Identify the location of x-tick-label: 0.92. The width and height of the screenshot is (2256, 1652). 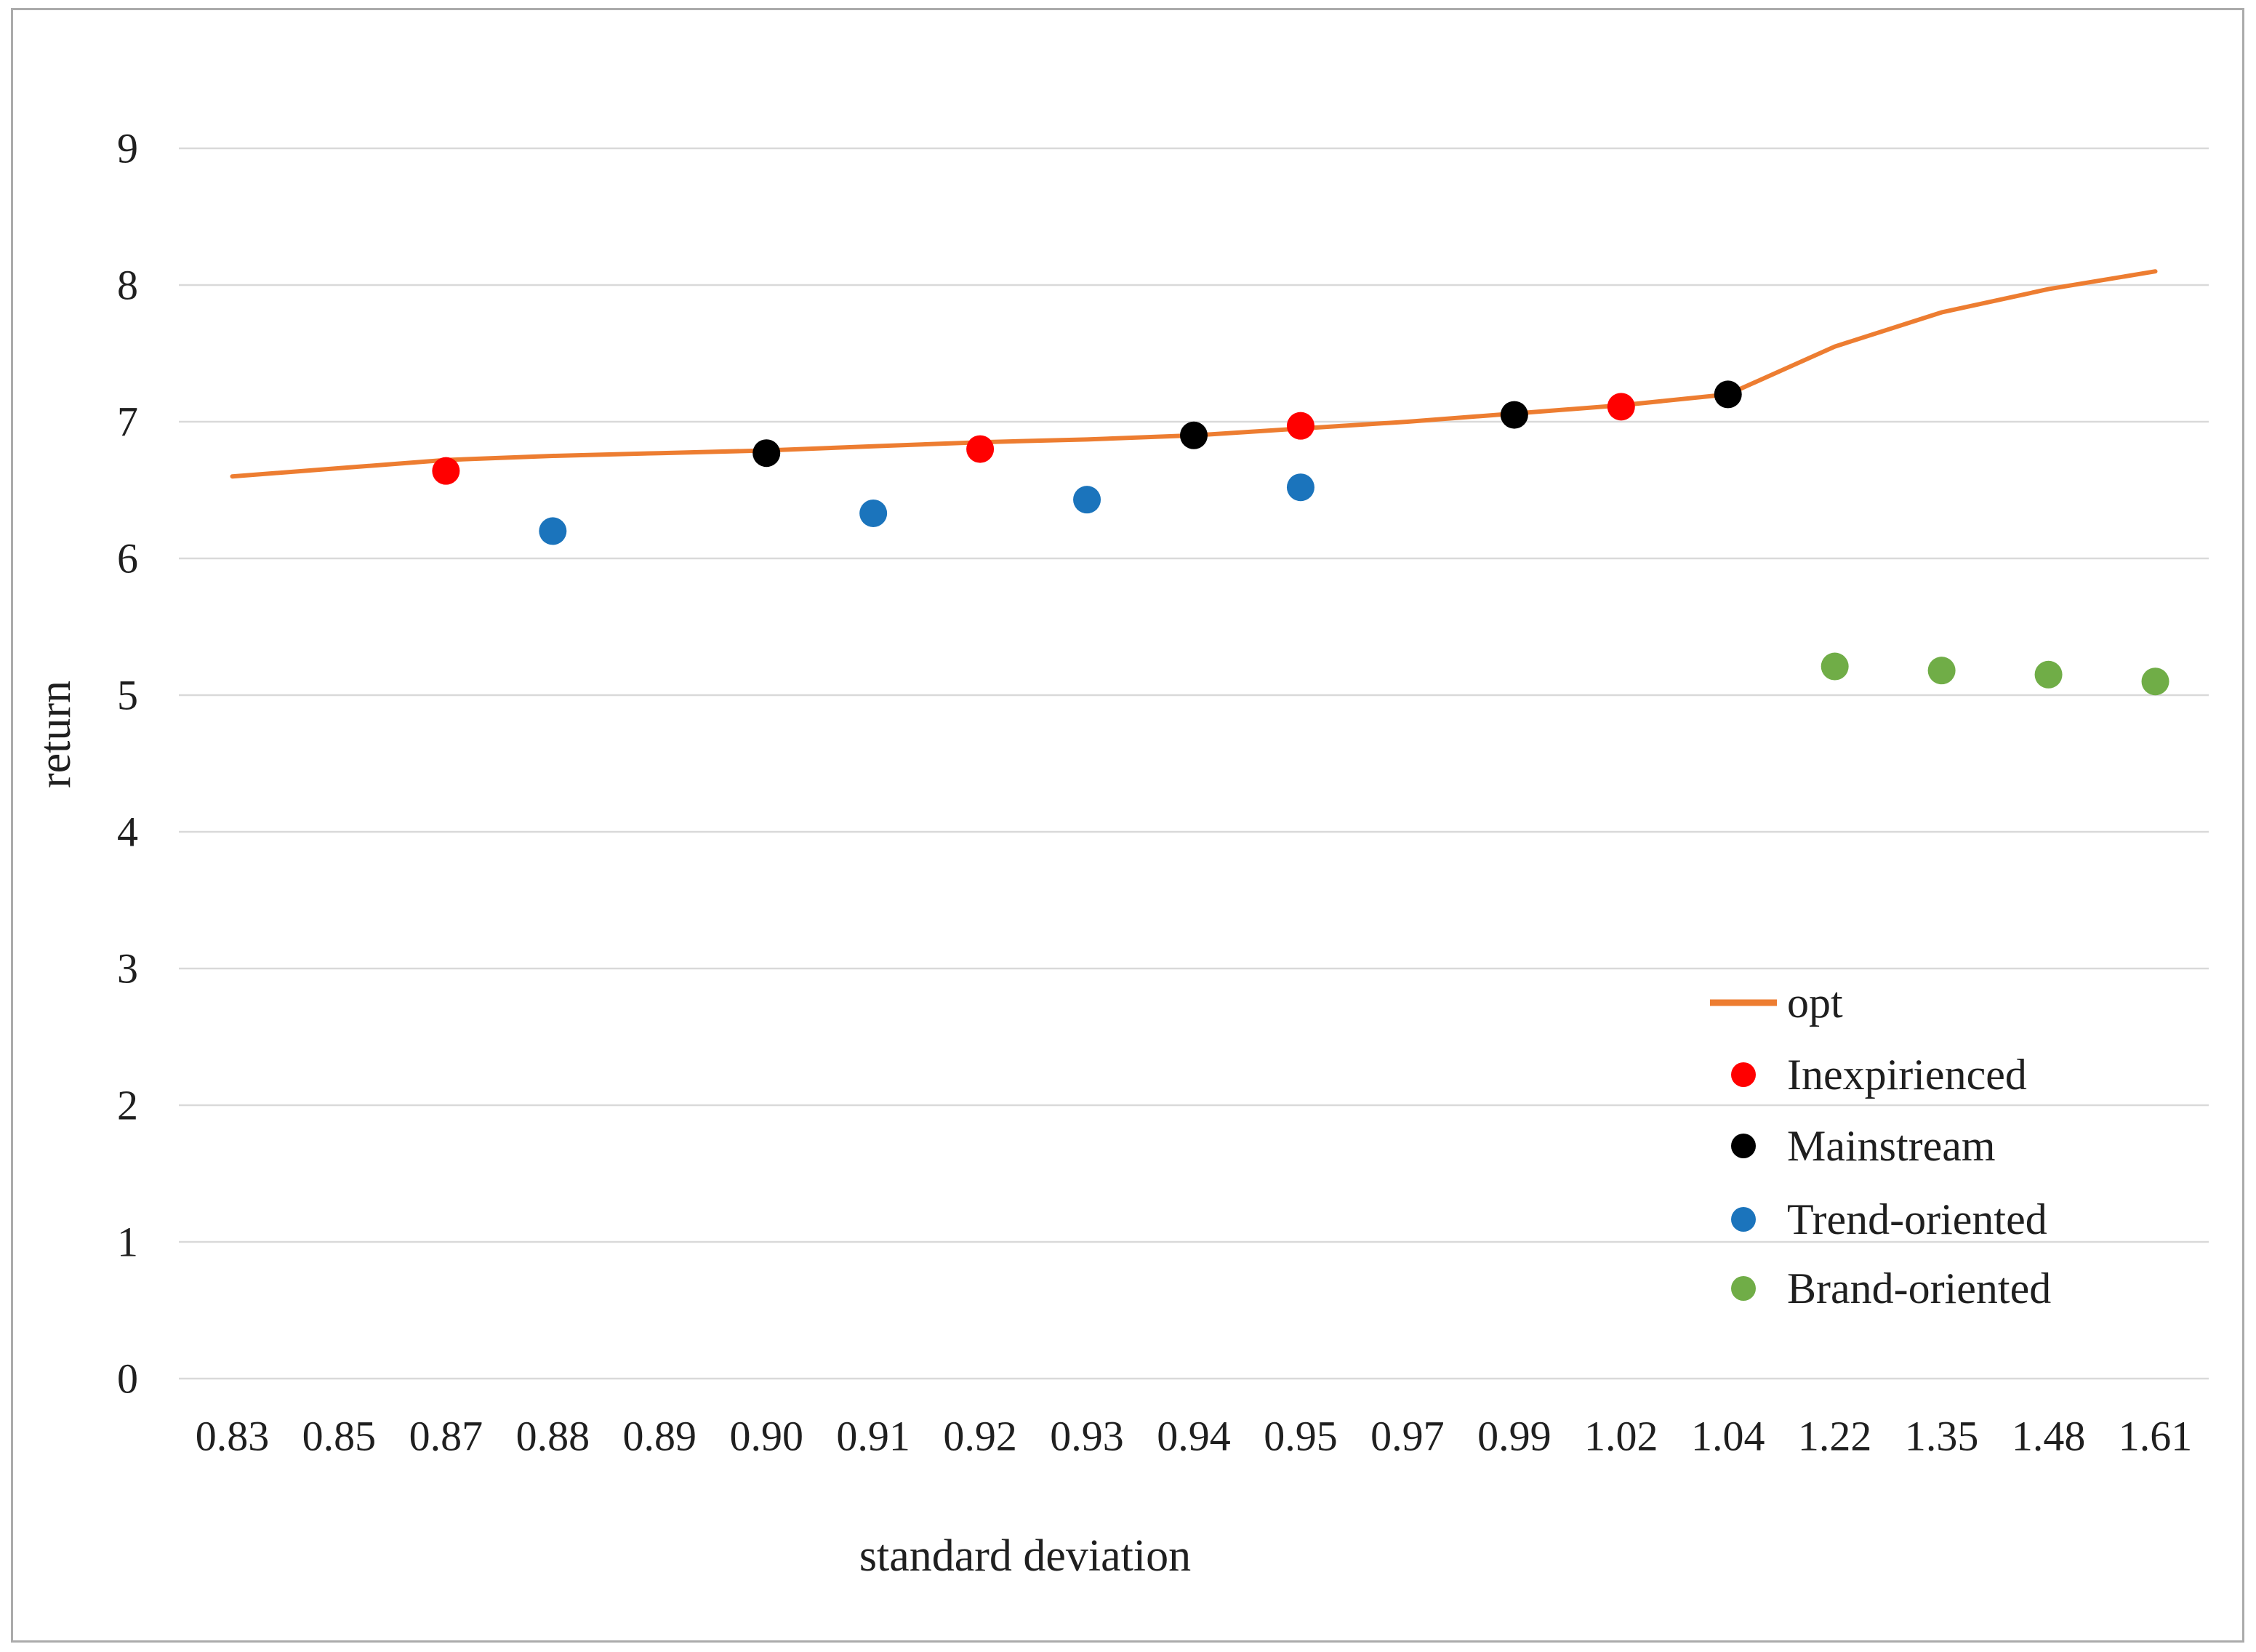
(980, 1436).